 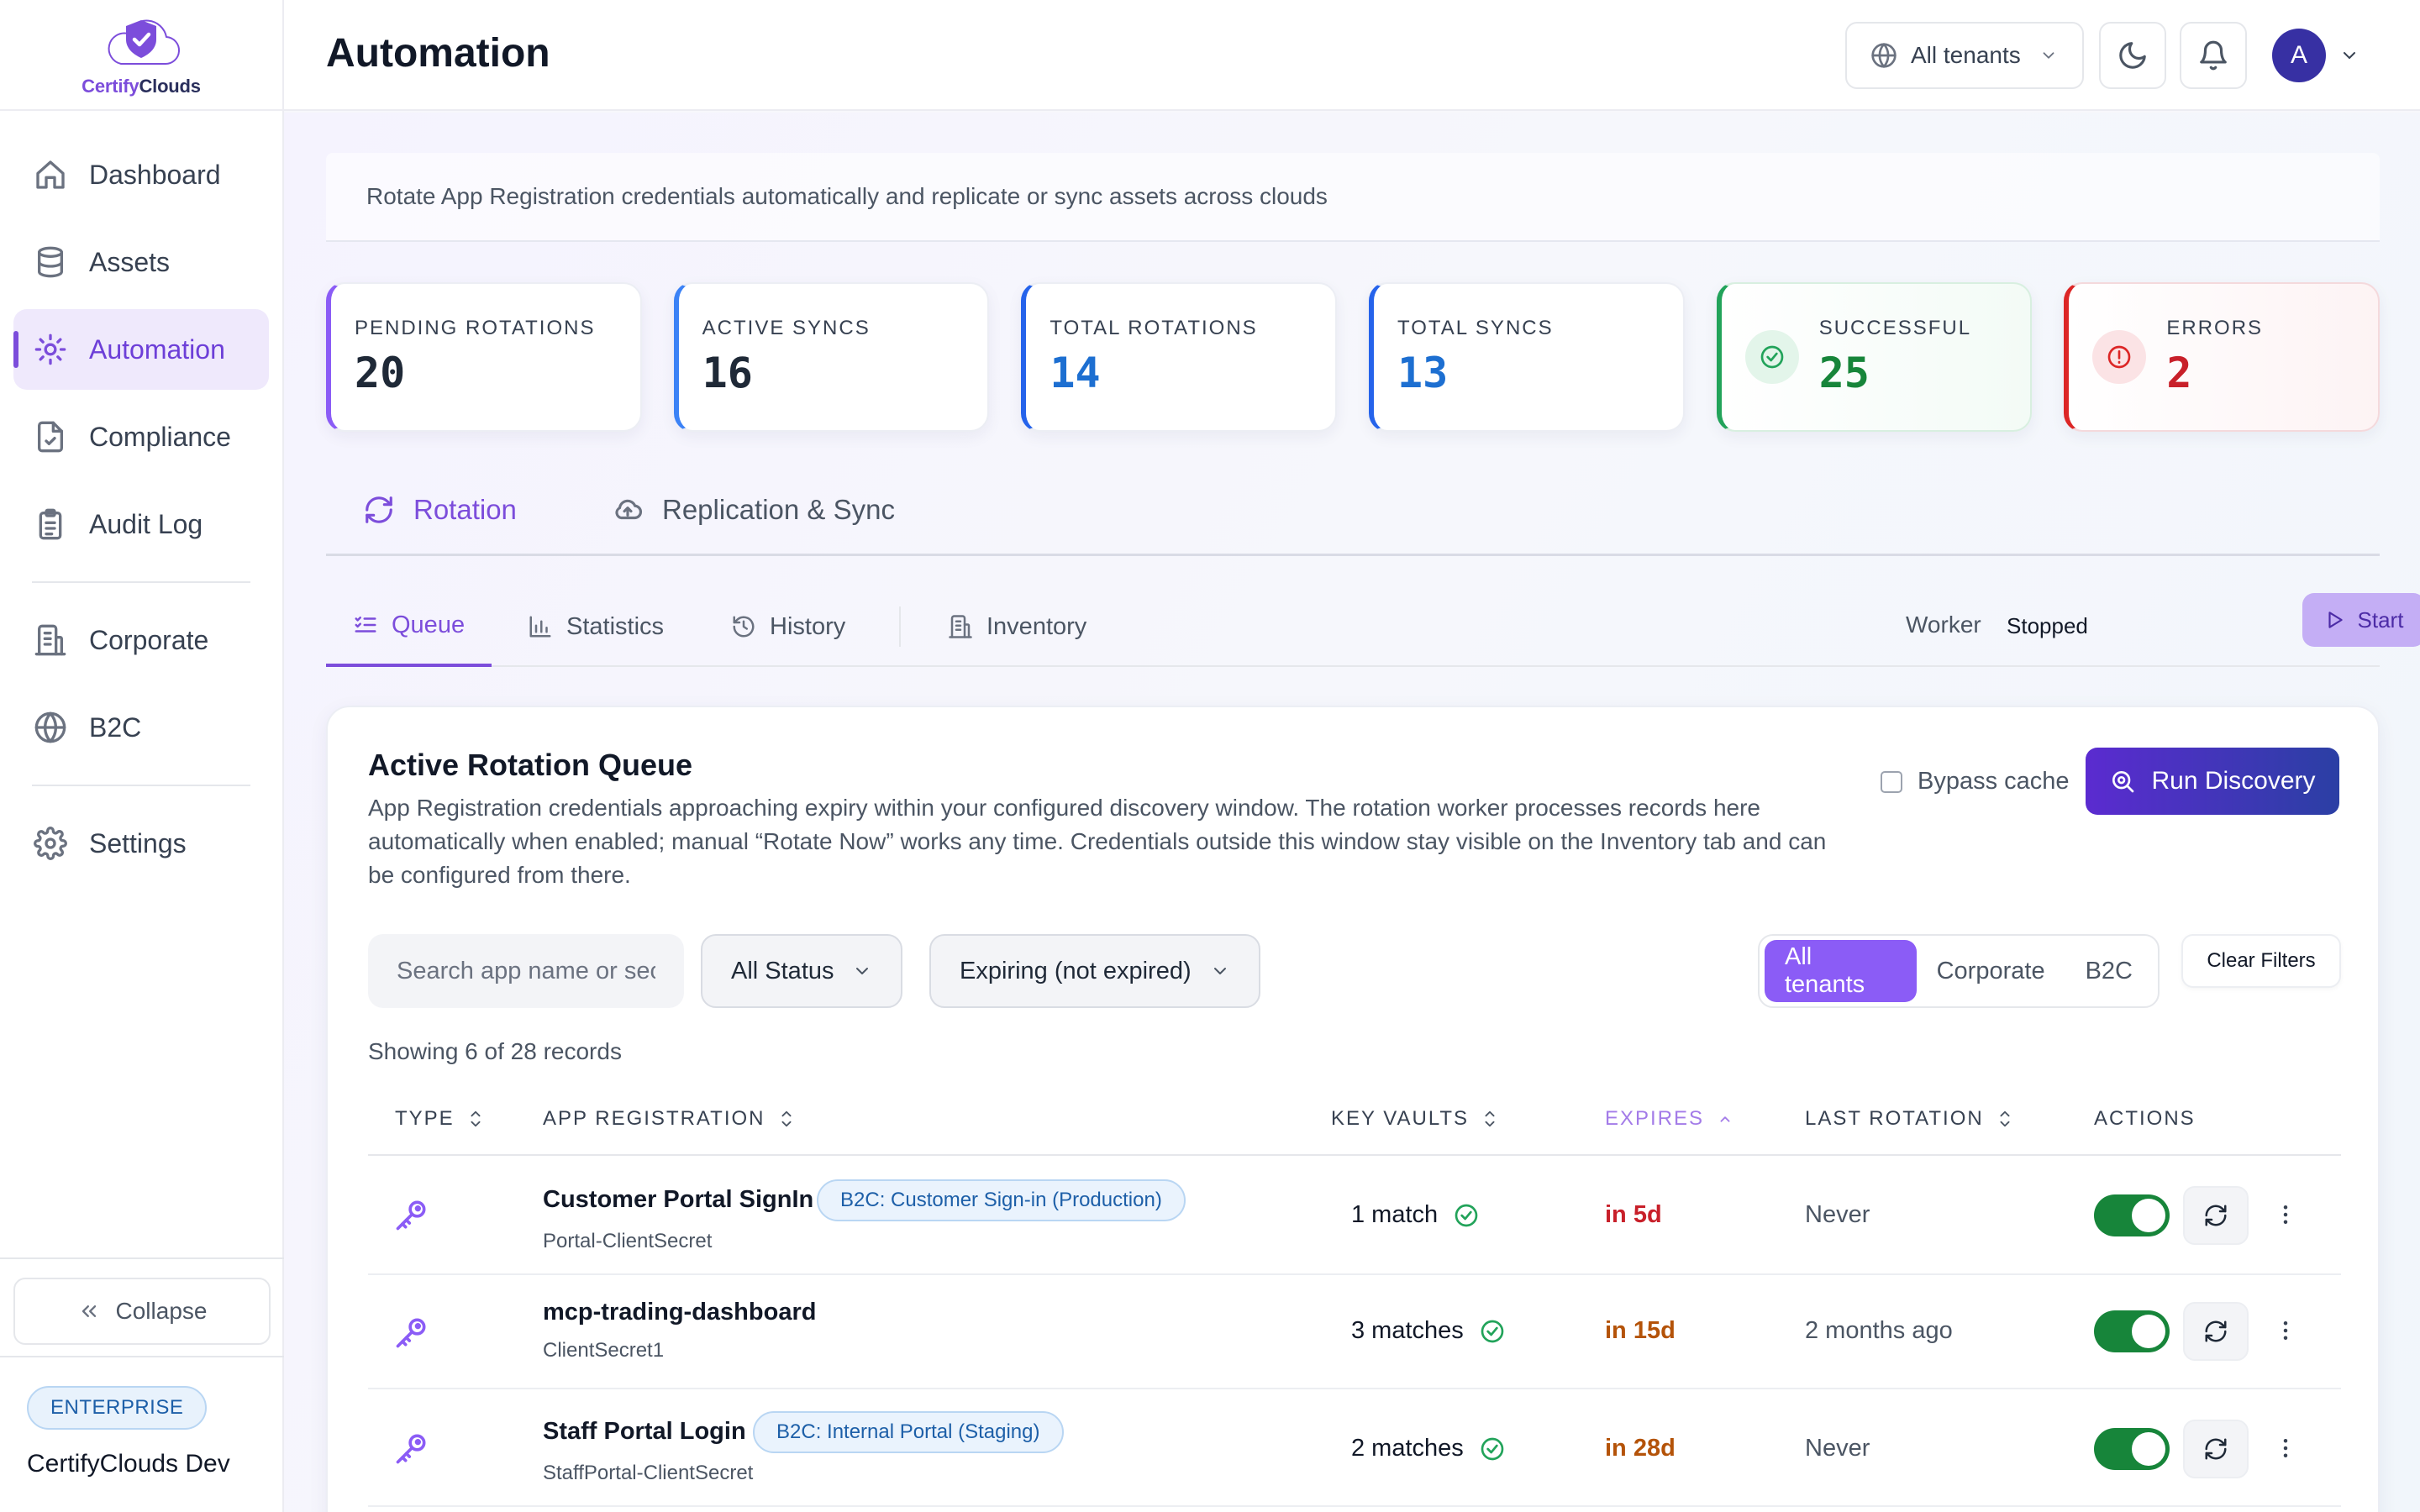 I want to click on collapse-label: Collapse, so click(x=161, y=1311).